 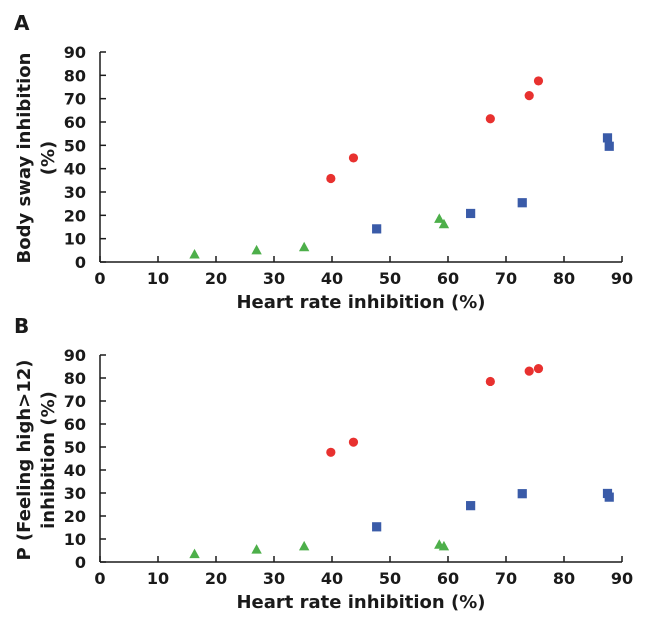 I want to click on panel-b-y-tick-label: 90, so click(x=75, y=355).